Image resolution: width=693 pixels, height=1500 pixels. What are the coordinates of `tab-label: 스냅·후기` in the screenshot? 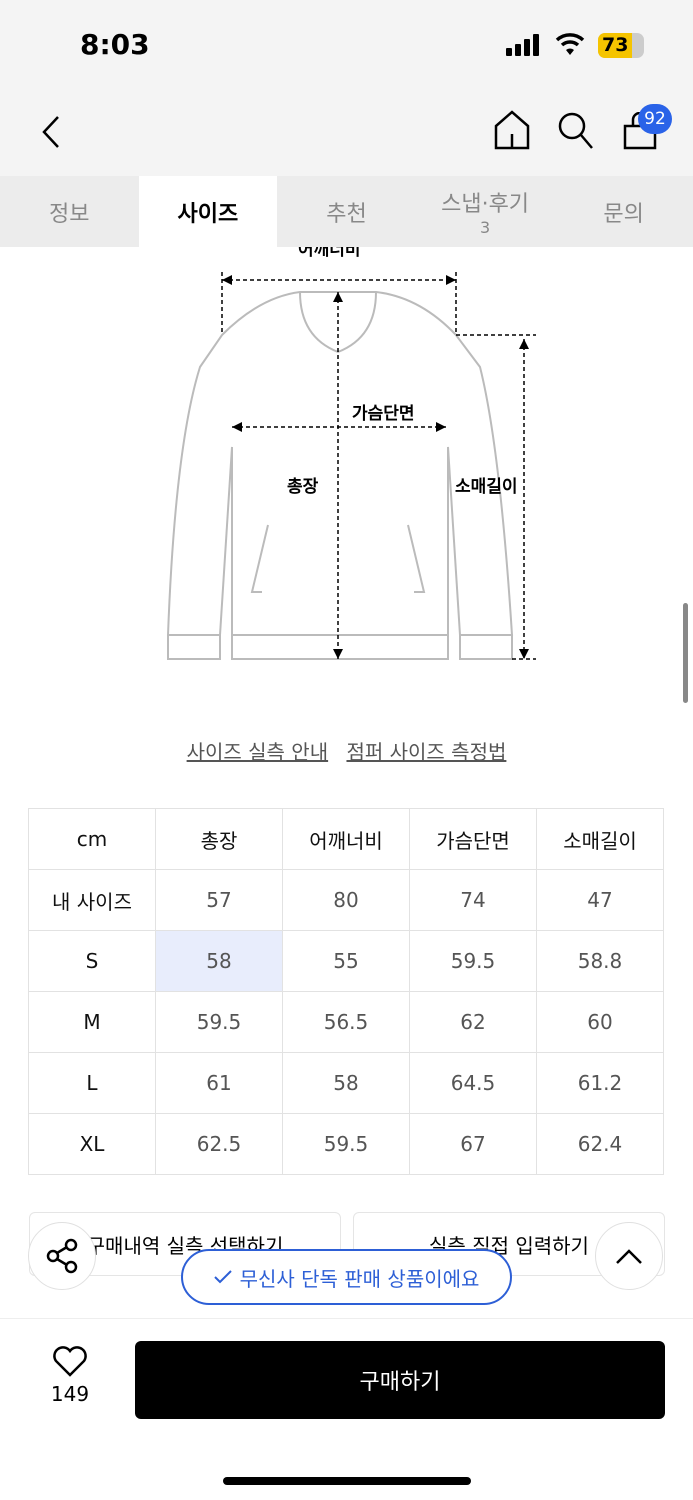 It's located at (485, 204).